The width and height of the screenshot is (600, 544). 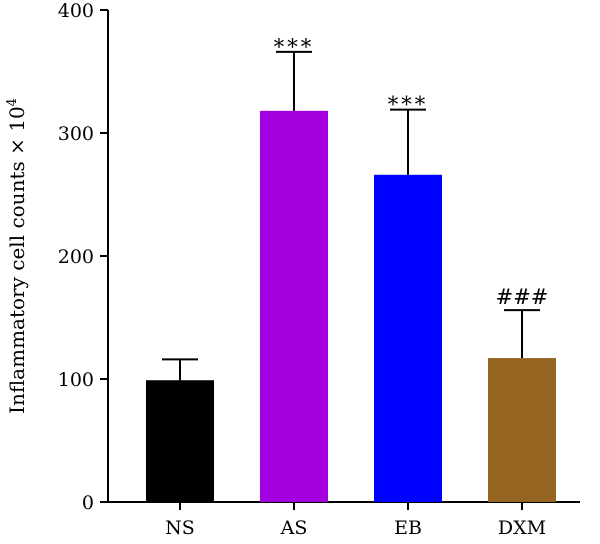 I want to click on y-tick-label: 400, so click(x=76, y=11).